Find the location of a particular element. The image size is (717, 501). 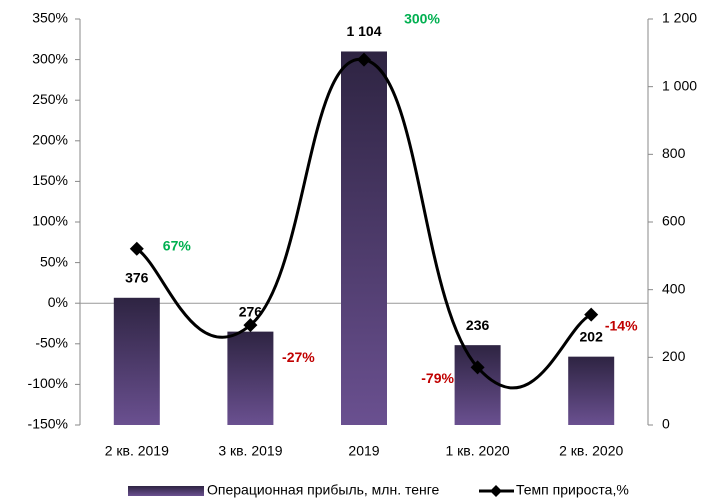

y2-tick-label: 200 is located at coordinates (674, 356).